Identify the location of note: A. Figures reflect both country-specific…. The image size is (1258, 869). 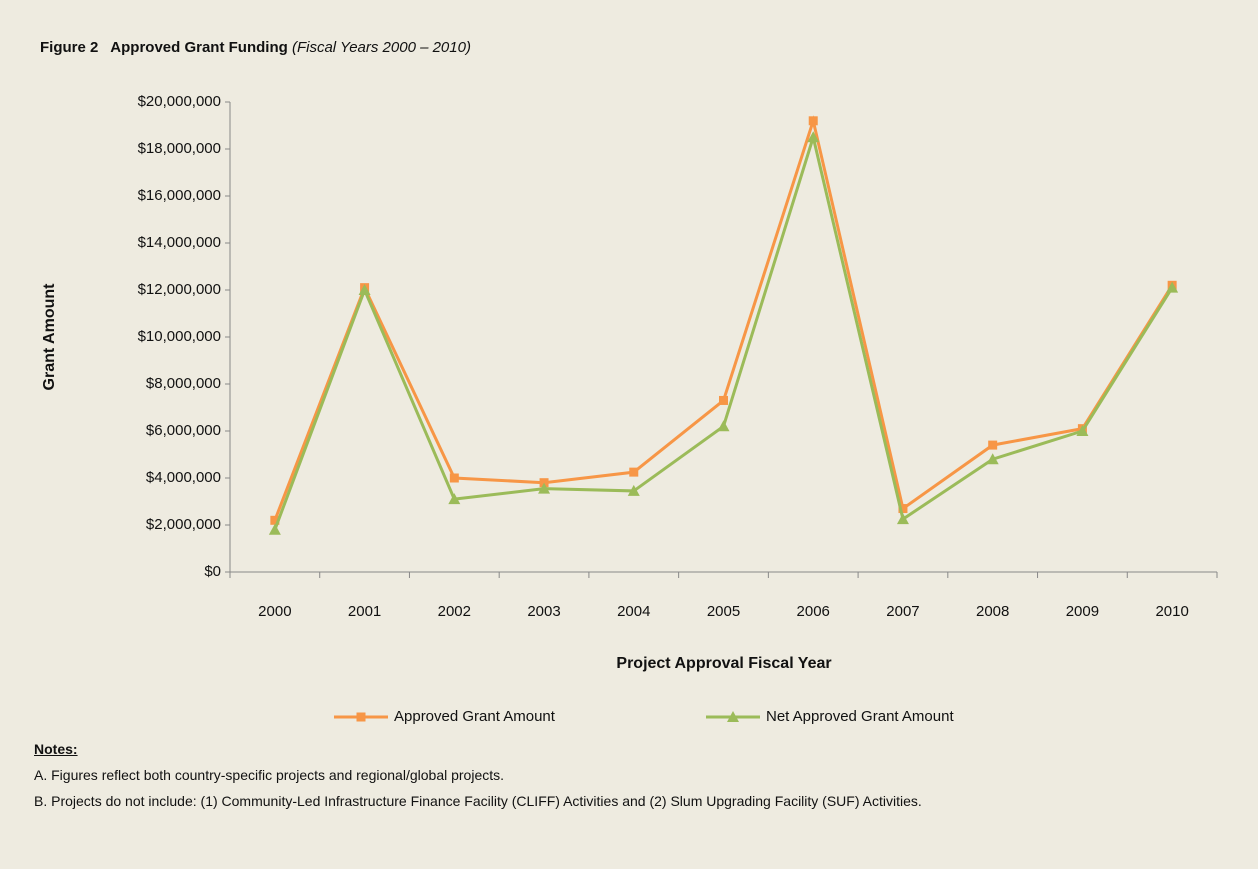
(269, 775).